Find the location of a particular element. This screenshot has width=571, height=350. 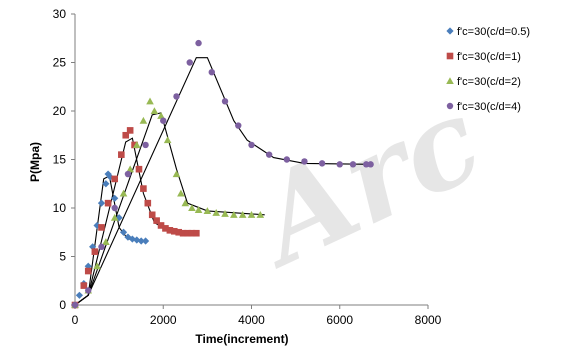

y-tick-label: 5 is located at coordinates (62, 257).